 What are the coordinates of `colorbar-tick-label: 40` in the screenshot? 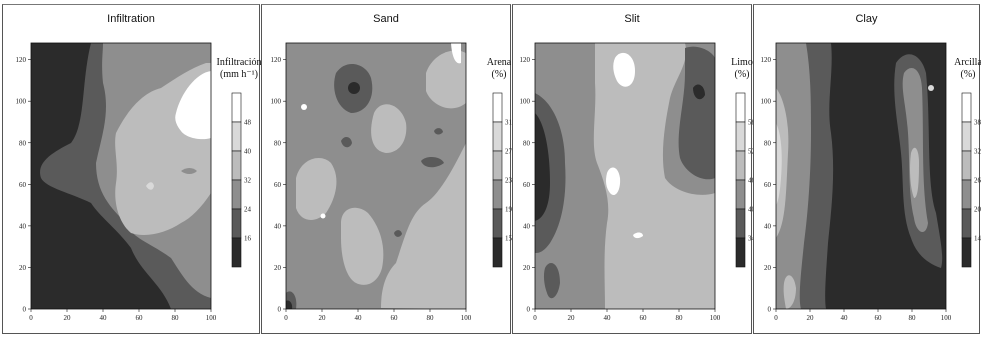 It's located at (750, 210).